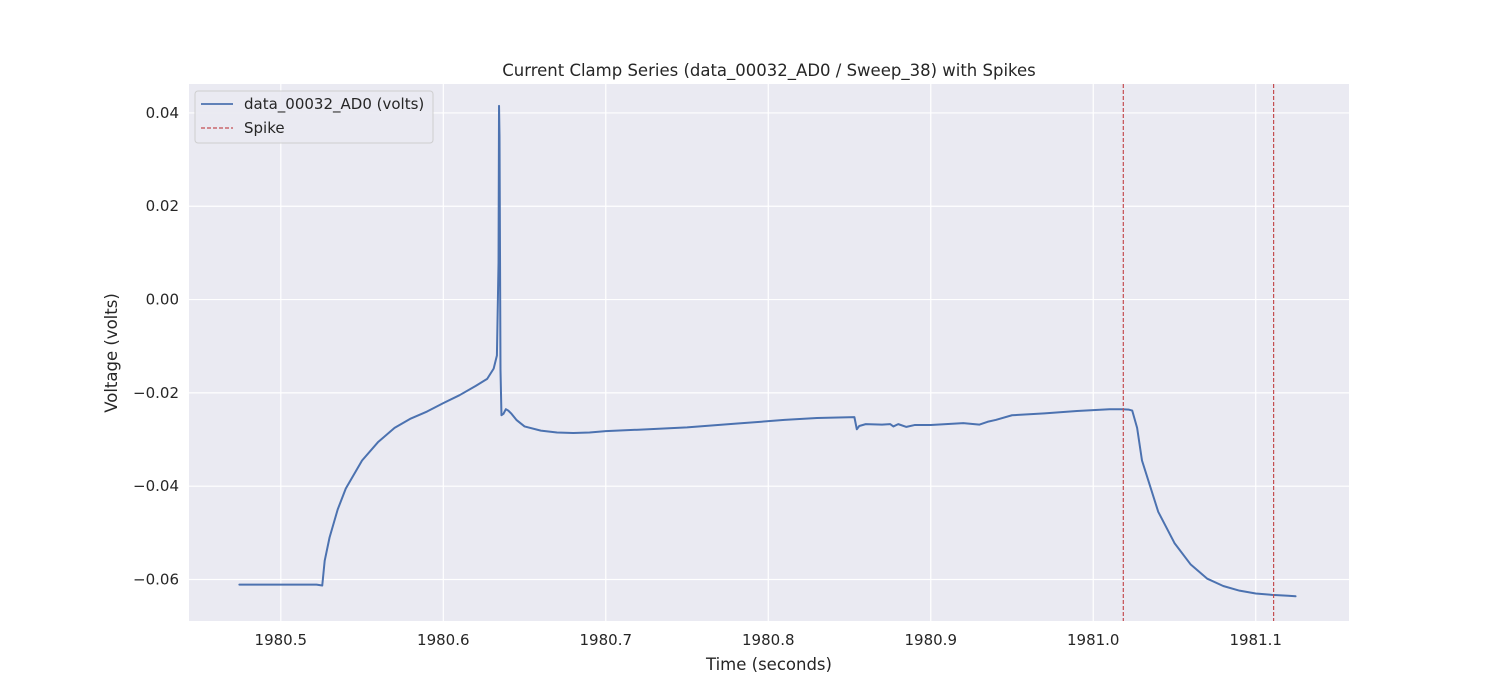  Describe the element at coordinates (1255, 640) in the screenshot. I see `x-tick-label: 1981.1` at that location.